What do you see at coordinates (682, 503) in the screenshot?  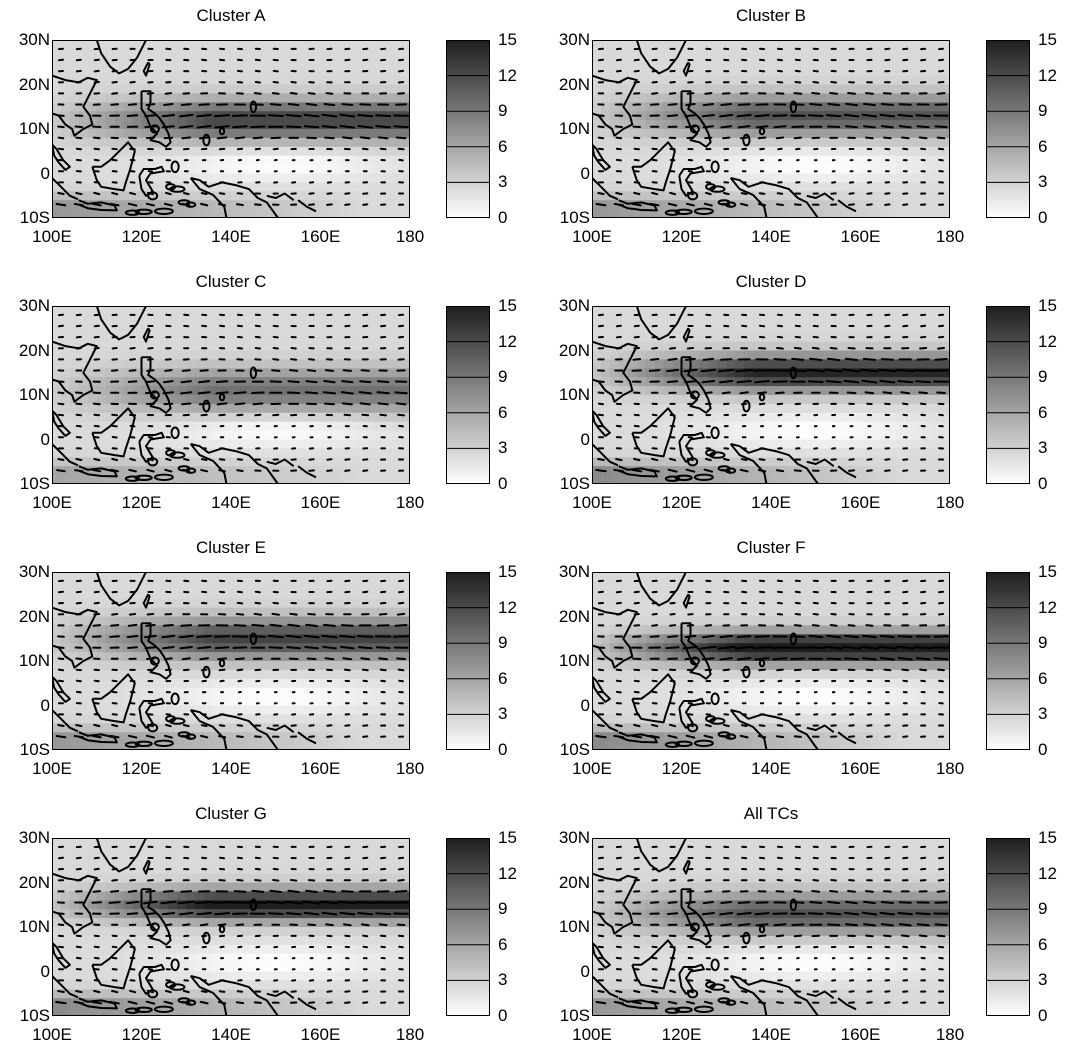 I see `longitude-label: 120E` at bounding box center [682, 503].